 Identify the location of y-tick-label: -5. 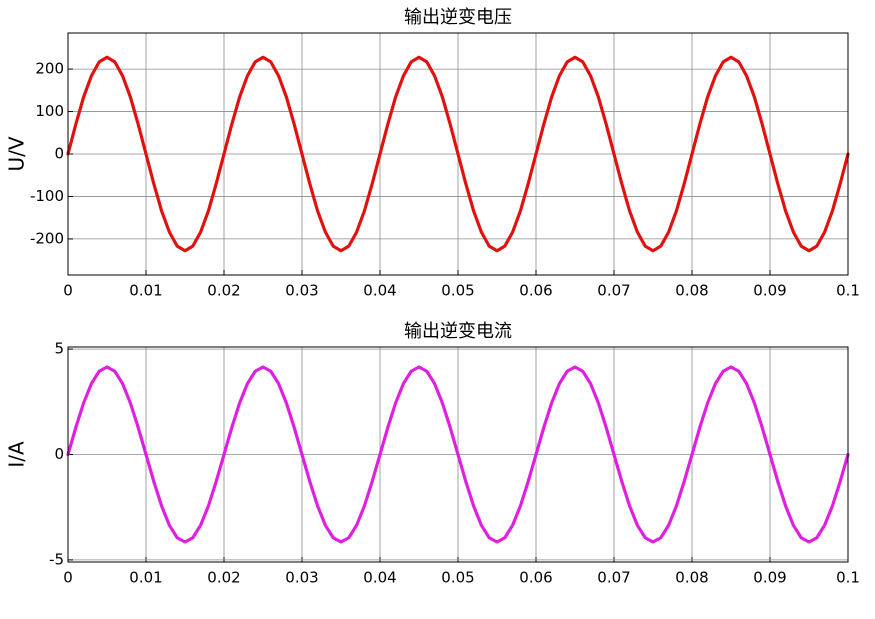
(56, 559).